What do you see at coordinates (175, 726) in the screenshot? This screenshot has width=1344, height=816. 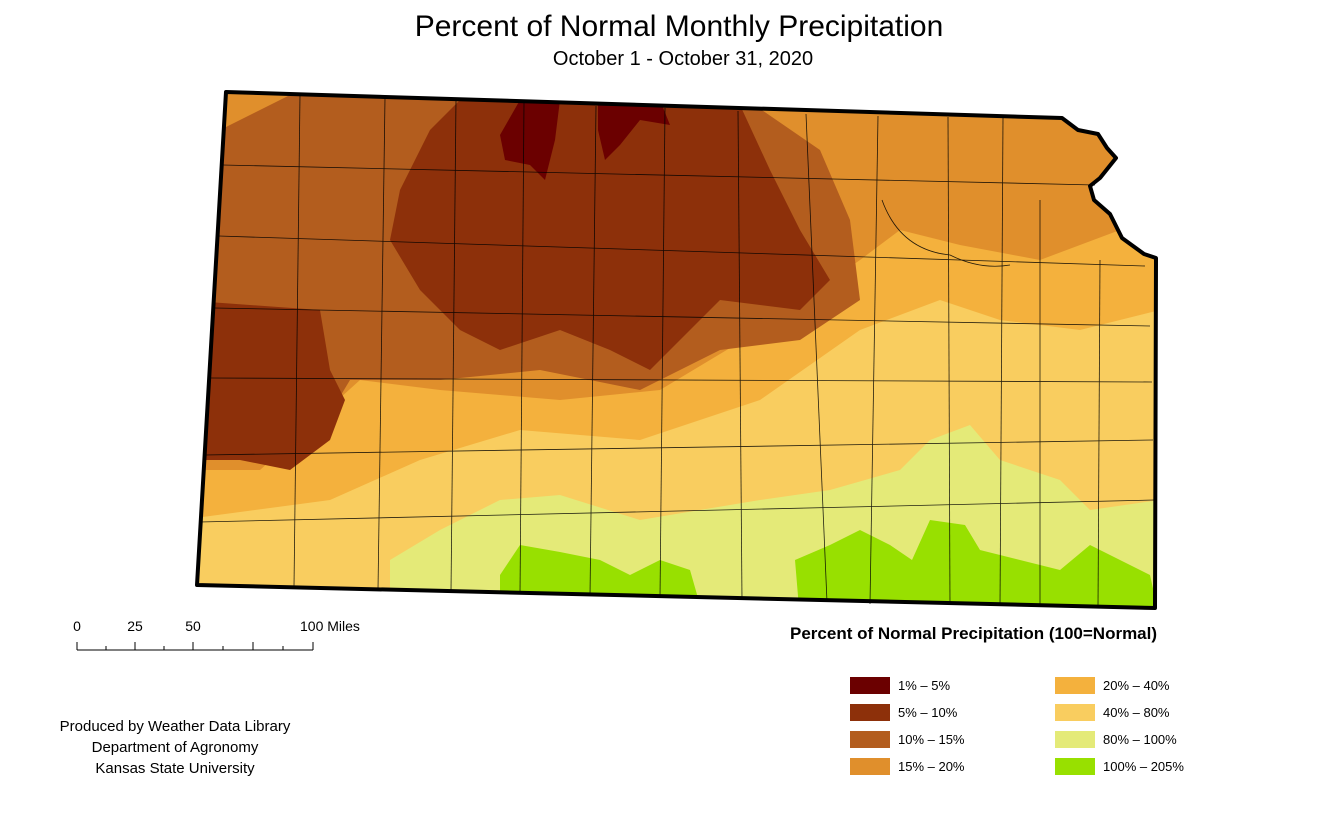 I see `credits-line-1: Produced by Weather Data Library` at bounding box center [175, 726].